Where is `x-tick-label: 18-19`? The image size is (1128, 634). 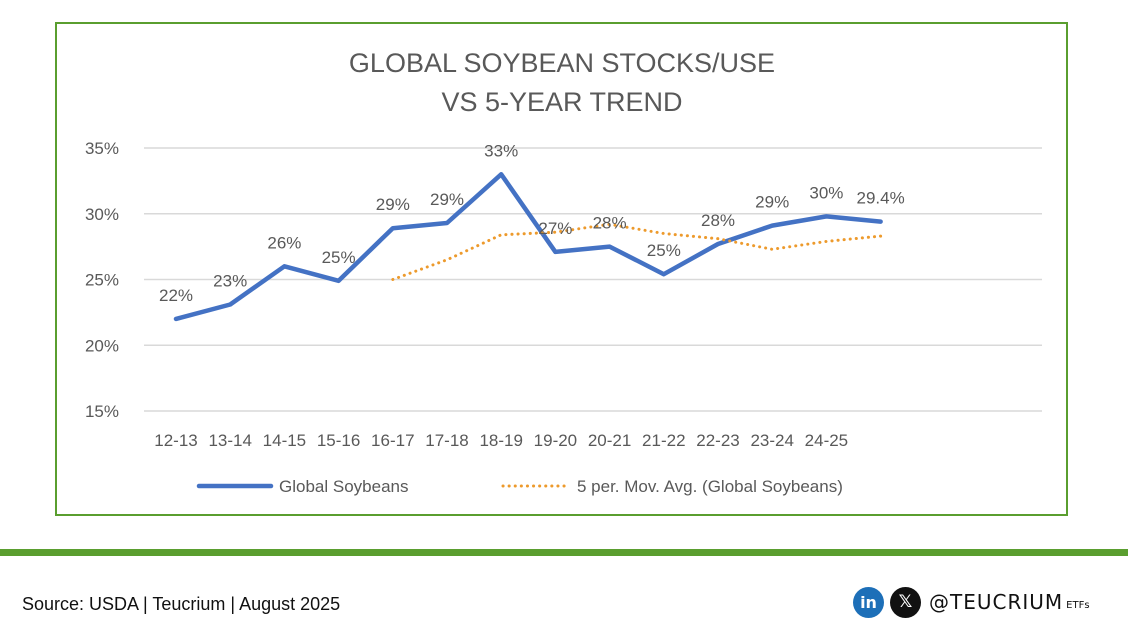
x-tick-label: 18-19 is located at coordinates (500, 440).